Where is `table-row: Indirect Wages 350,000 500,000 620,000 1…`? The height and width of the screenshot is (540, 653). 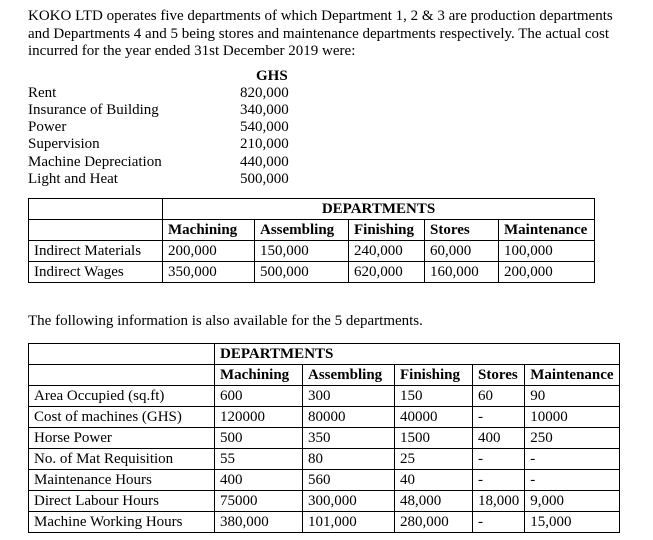 table-row: Indirect Wages 350,000 500,000 620,000 1… is located at coordinates (311, 272).